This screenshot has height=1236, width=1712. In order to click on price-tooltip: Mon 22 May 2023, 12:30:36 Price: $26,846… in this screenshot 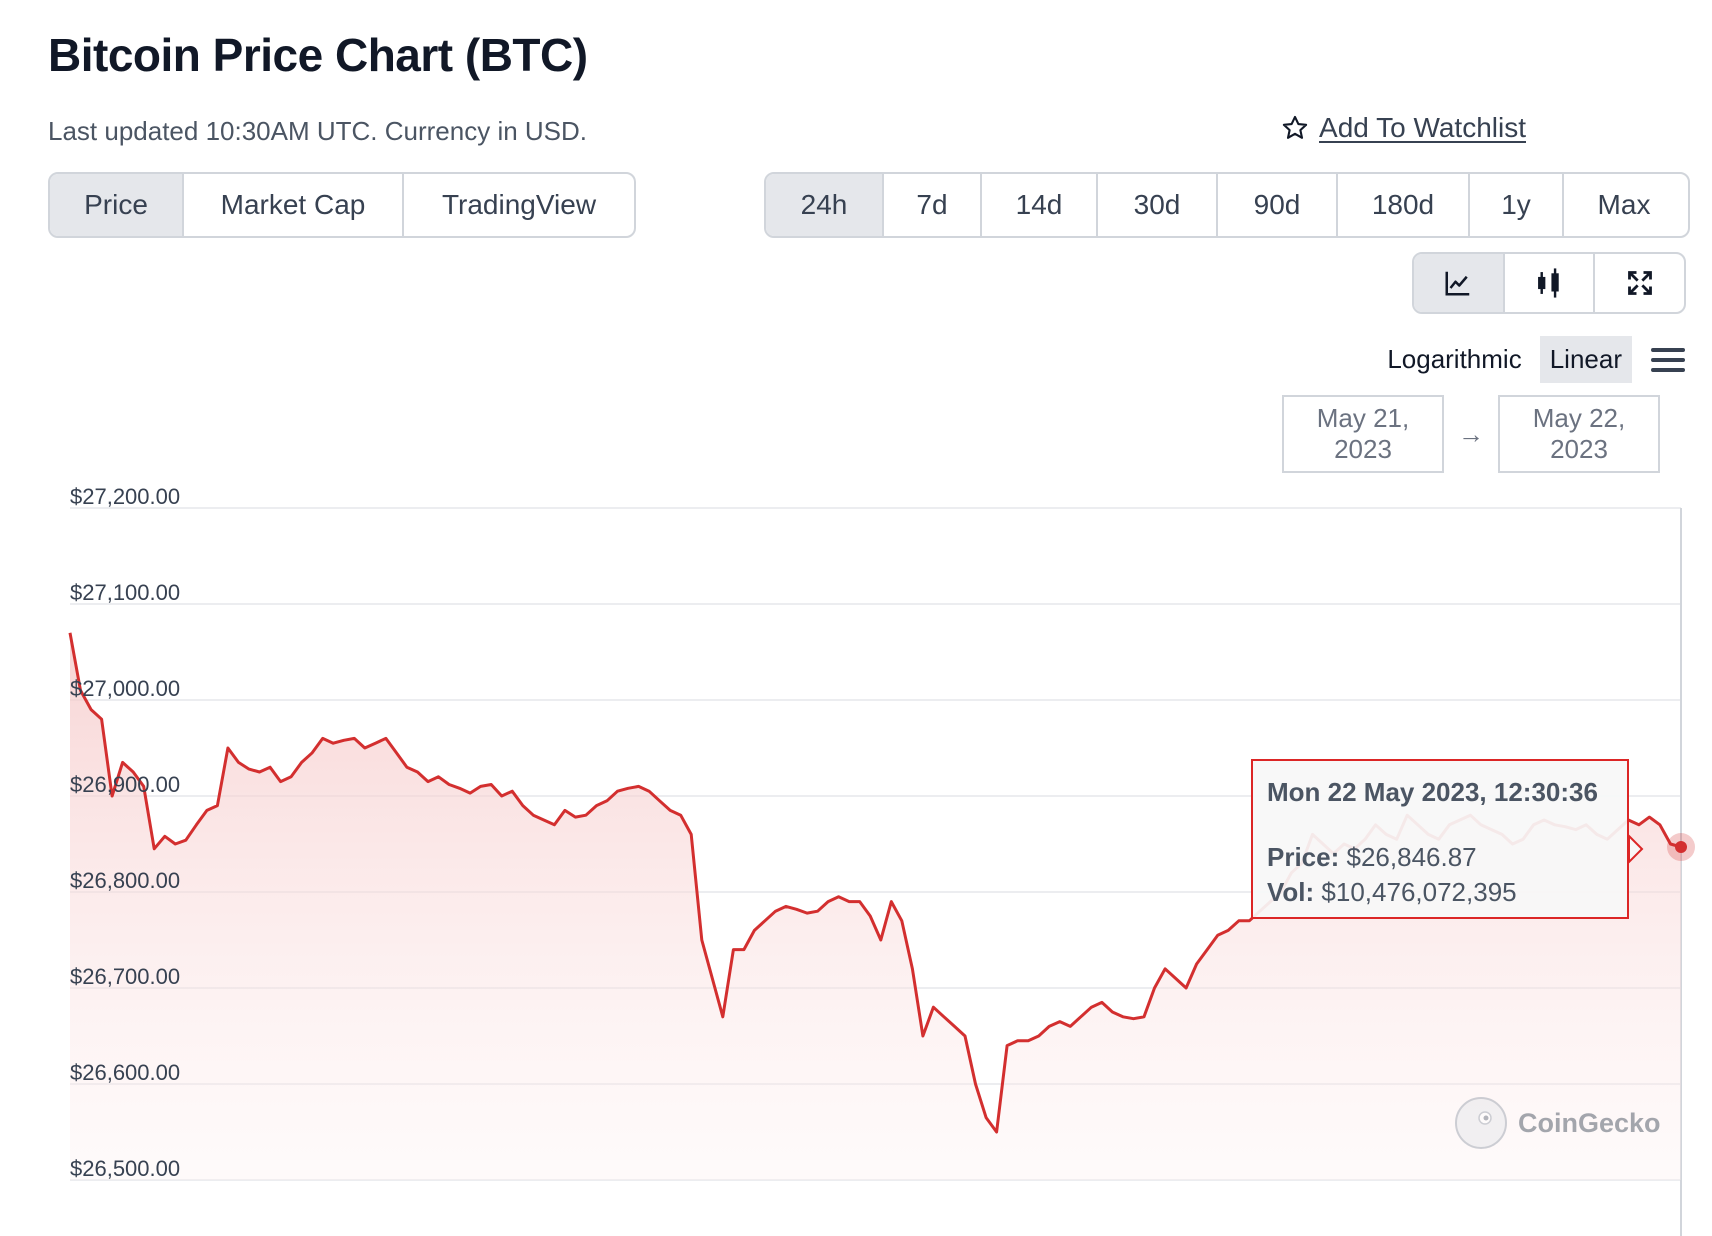, I will do `click(1440, 839)`.